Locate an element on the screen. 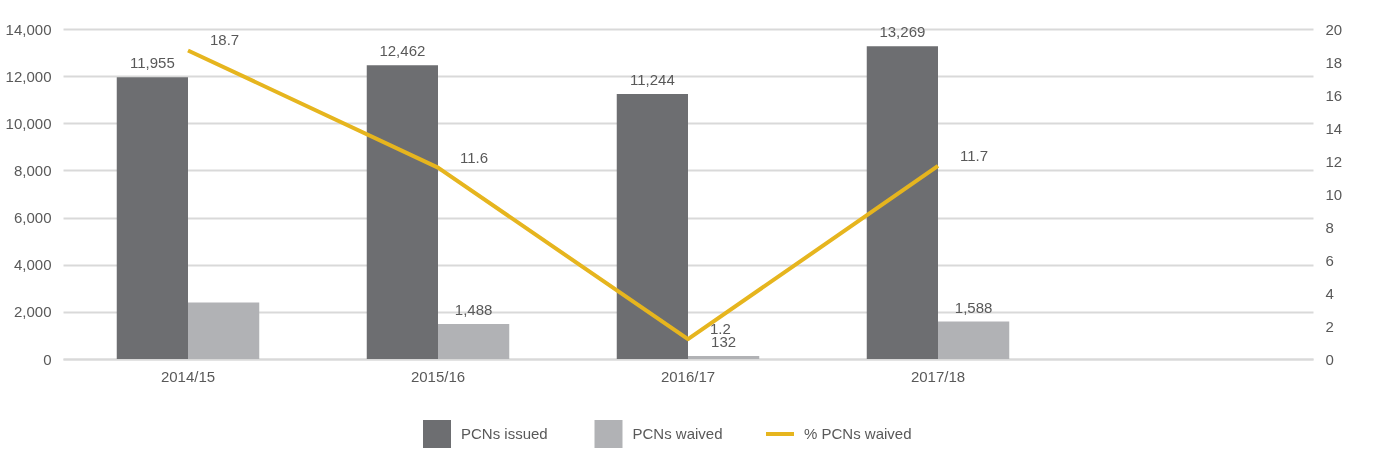  y2-tick-label: 12 is located at coordinates (1334, 161).